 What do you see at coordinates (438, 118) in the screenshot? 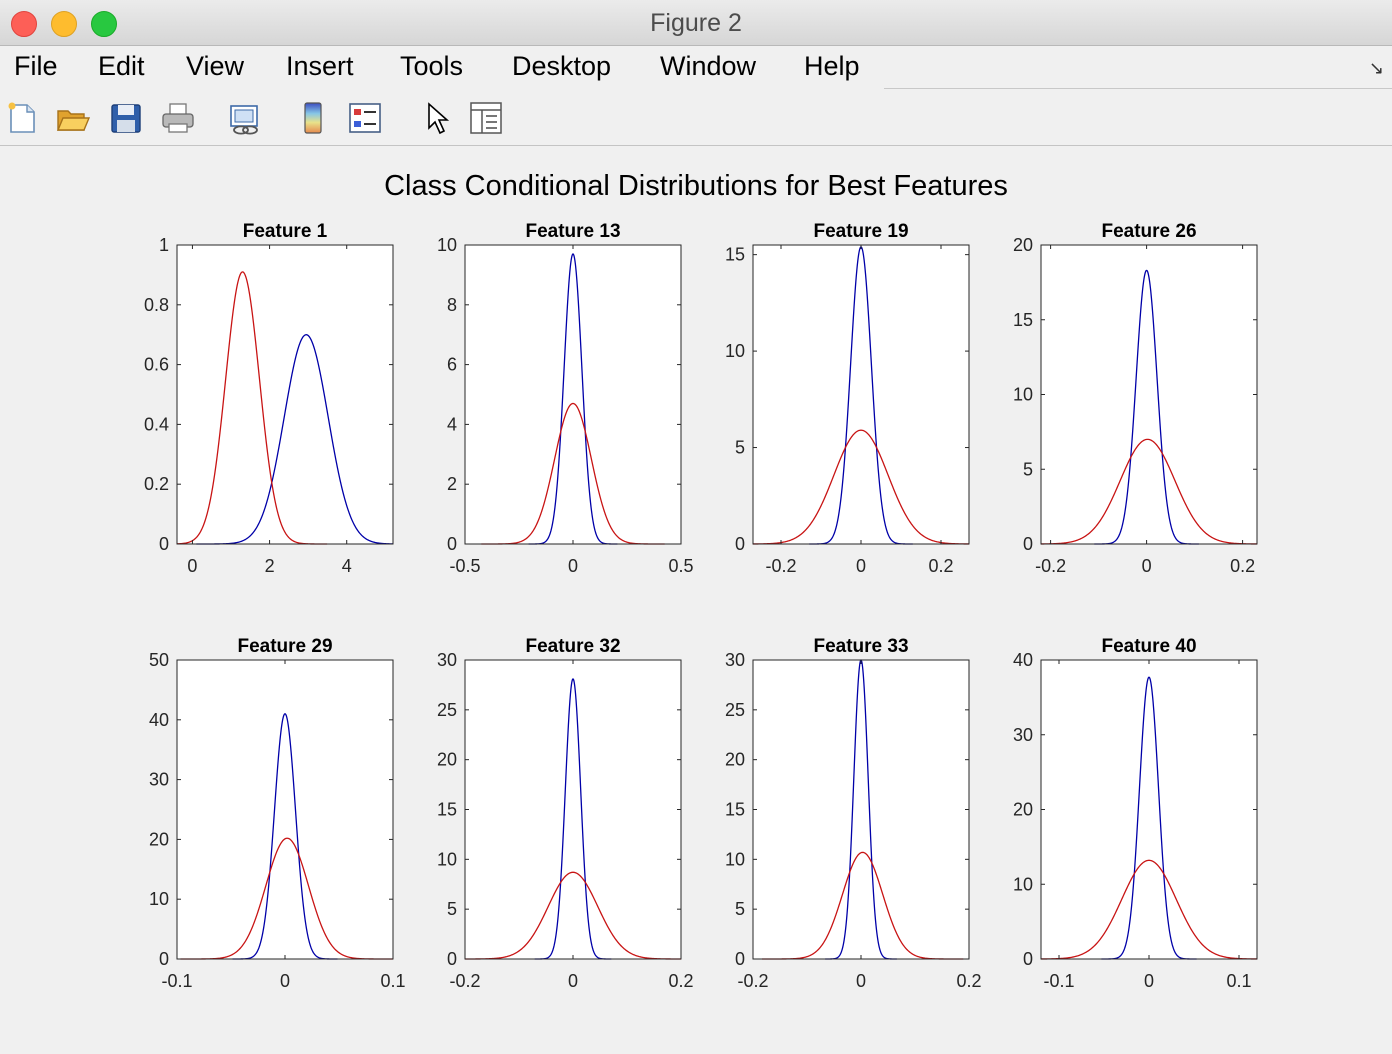
I see `pointer-icon` at bounding box center [438, 118].